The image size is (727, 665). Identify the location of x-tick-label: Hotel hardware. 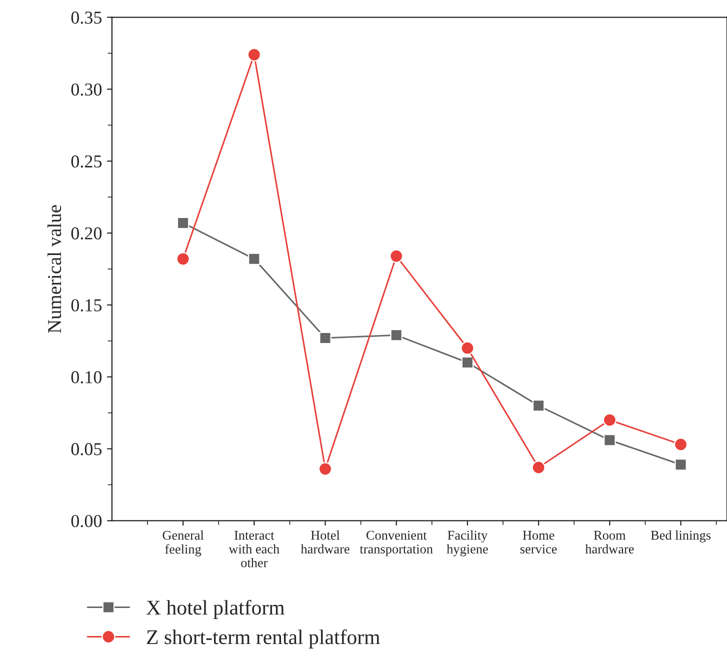
(325, 542).